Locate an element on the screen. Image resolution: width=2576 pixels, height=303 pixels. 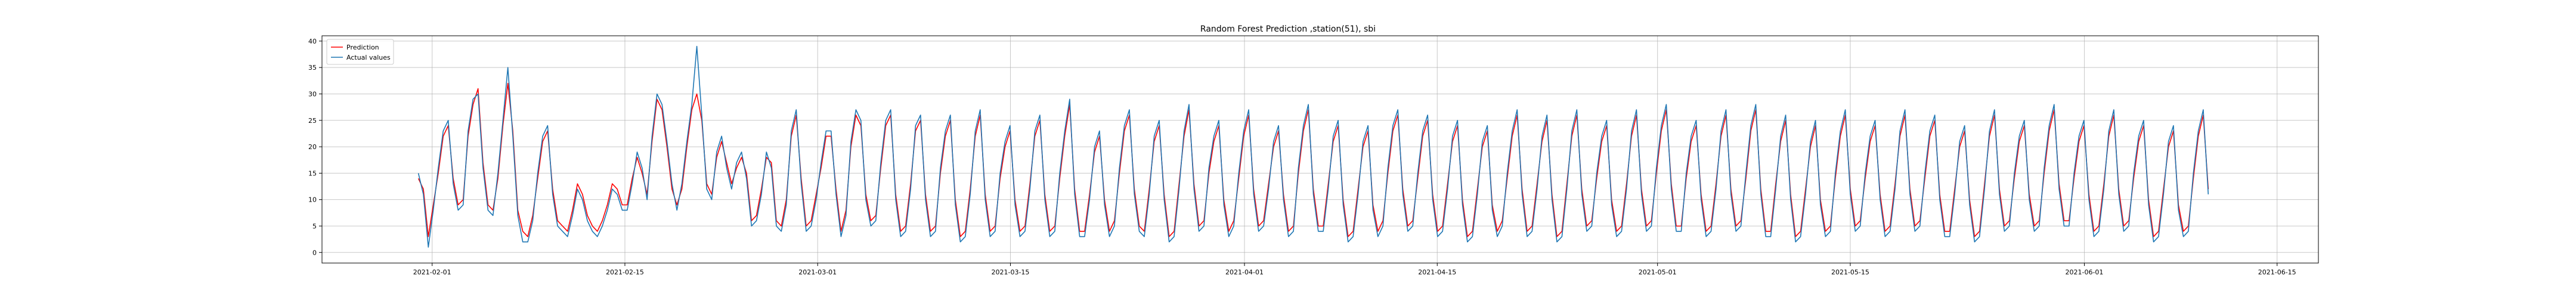
x-tick-label: 2021-06-15 is located at coordinates (2277, 272).